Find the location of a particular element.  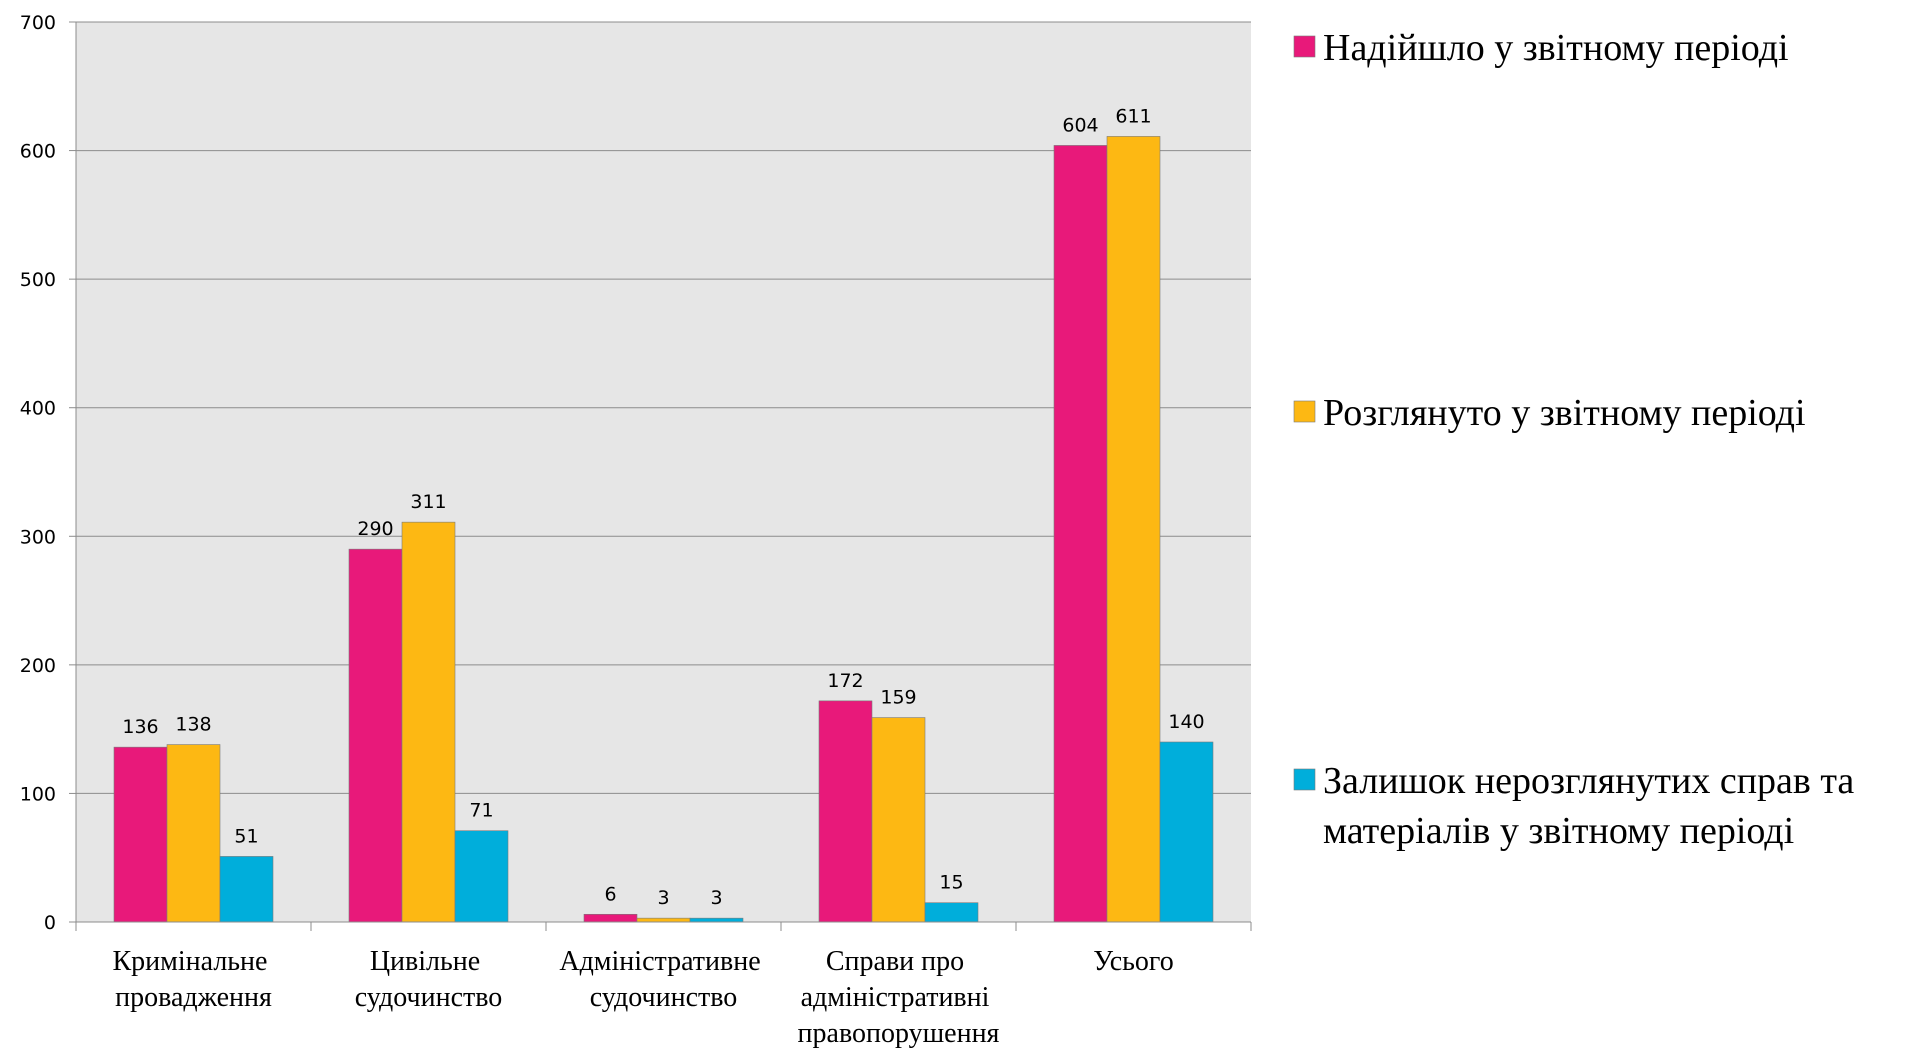

y-tick-label: 400 is located at coordinates (38, 409).